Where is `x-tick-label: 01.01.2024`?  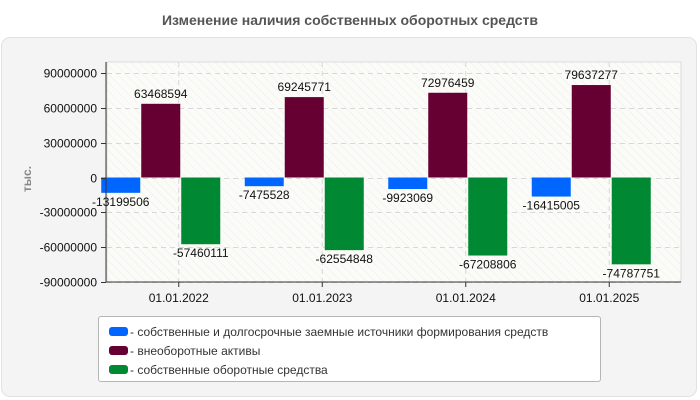
x-tick-label: 01.01.2024 is located at coordinates (466, 298).